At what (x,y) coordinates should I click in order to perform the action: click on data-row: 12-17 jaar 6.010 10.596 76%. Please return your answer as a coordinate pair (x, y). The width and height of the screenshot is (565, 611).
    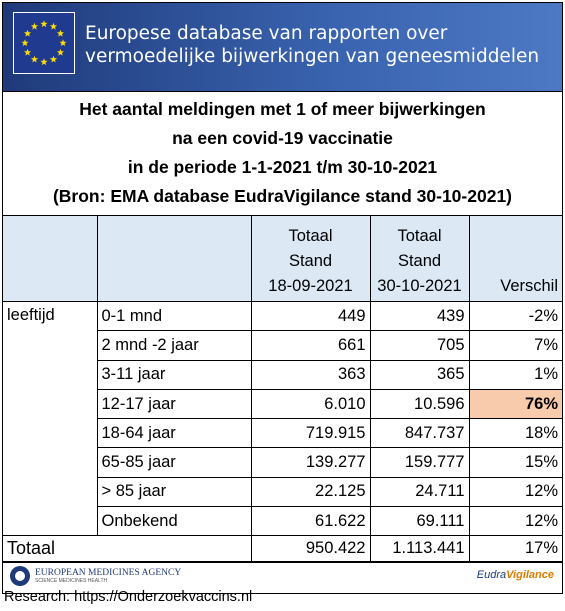
    Looking at the image, I should click on (282, 404).